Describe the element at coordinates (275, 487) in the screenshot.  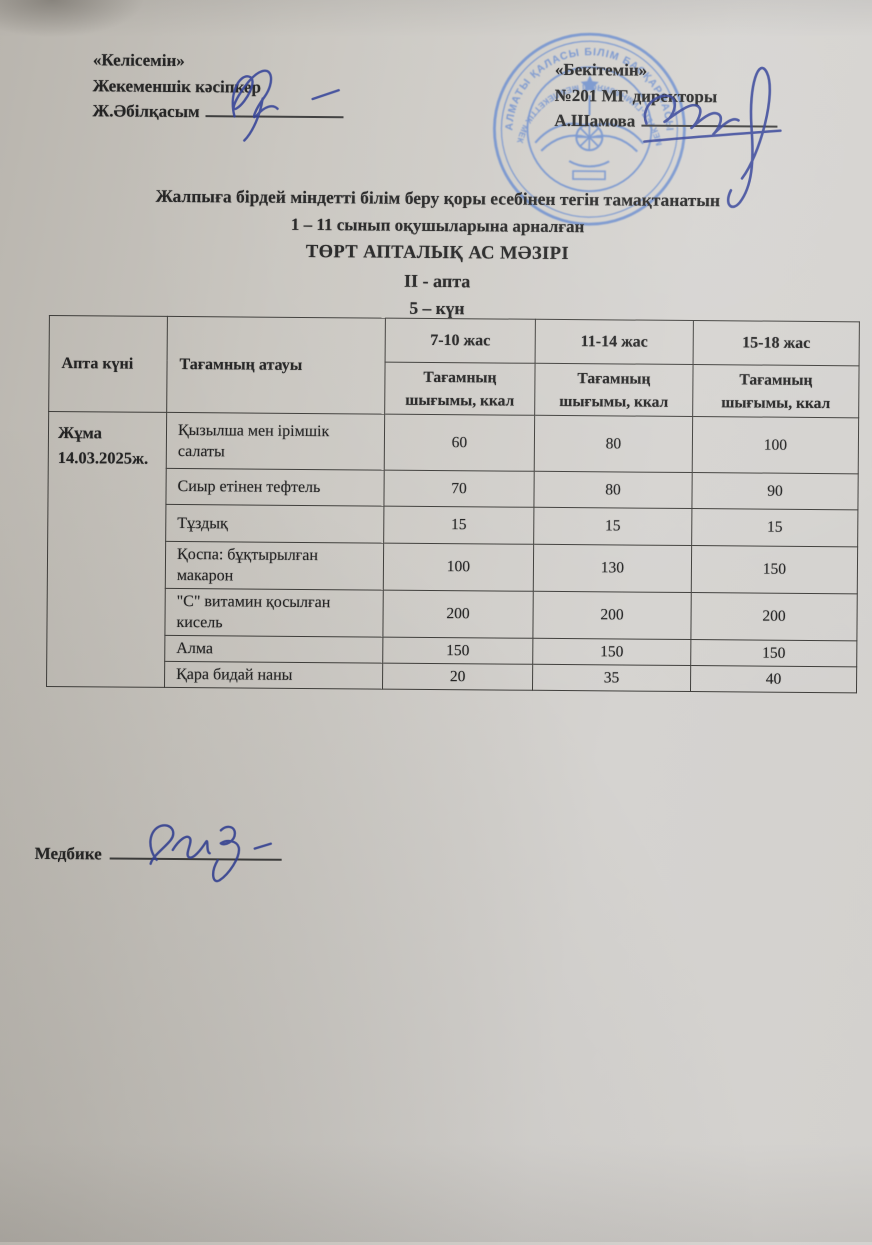
I see `dish-name-cell: Сиыр етінен тефтель` at that location.